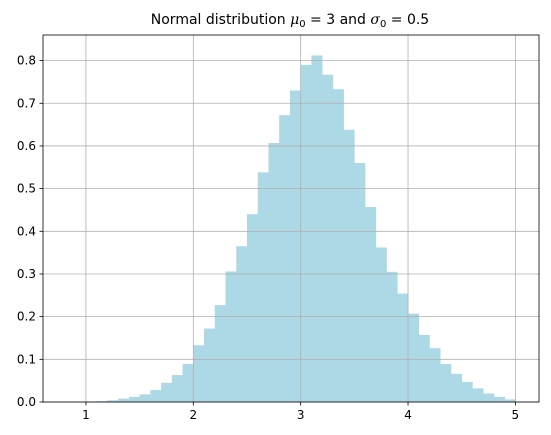  I want to click on y-tick-label: 0.8, so click(26, 61).